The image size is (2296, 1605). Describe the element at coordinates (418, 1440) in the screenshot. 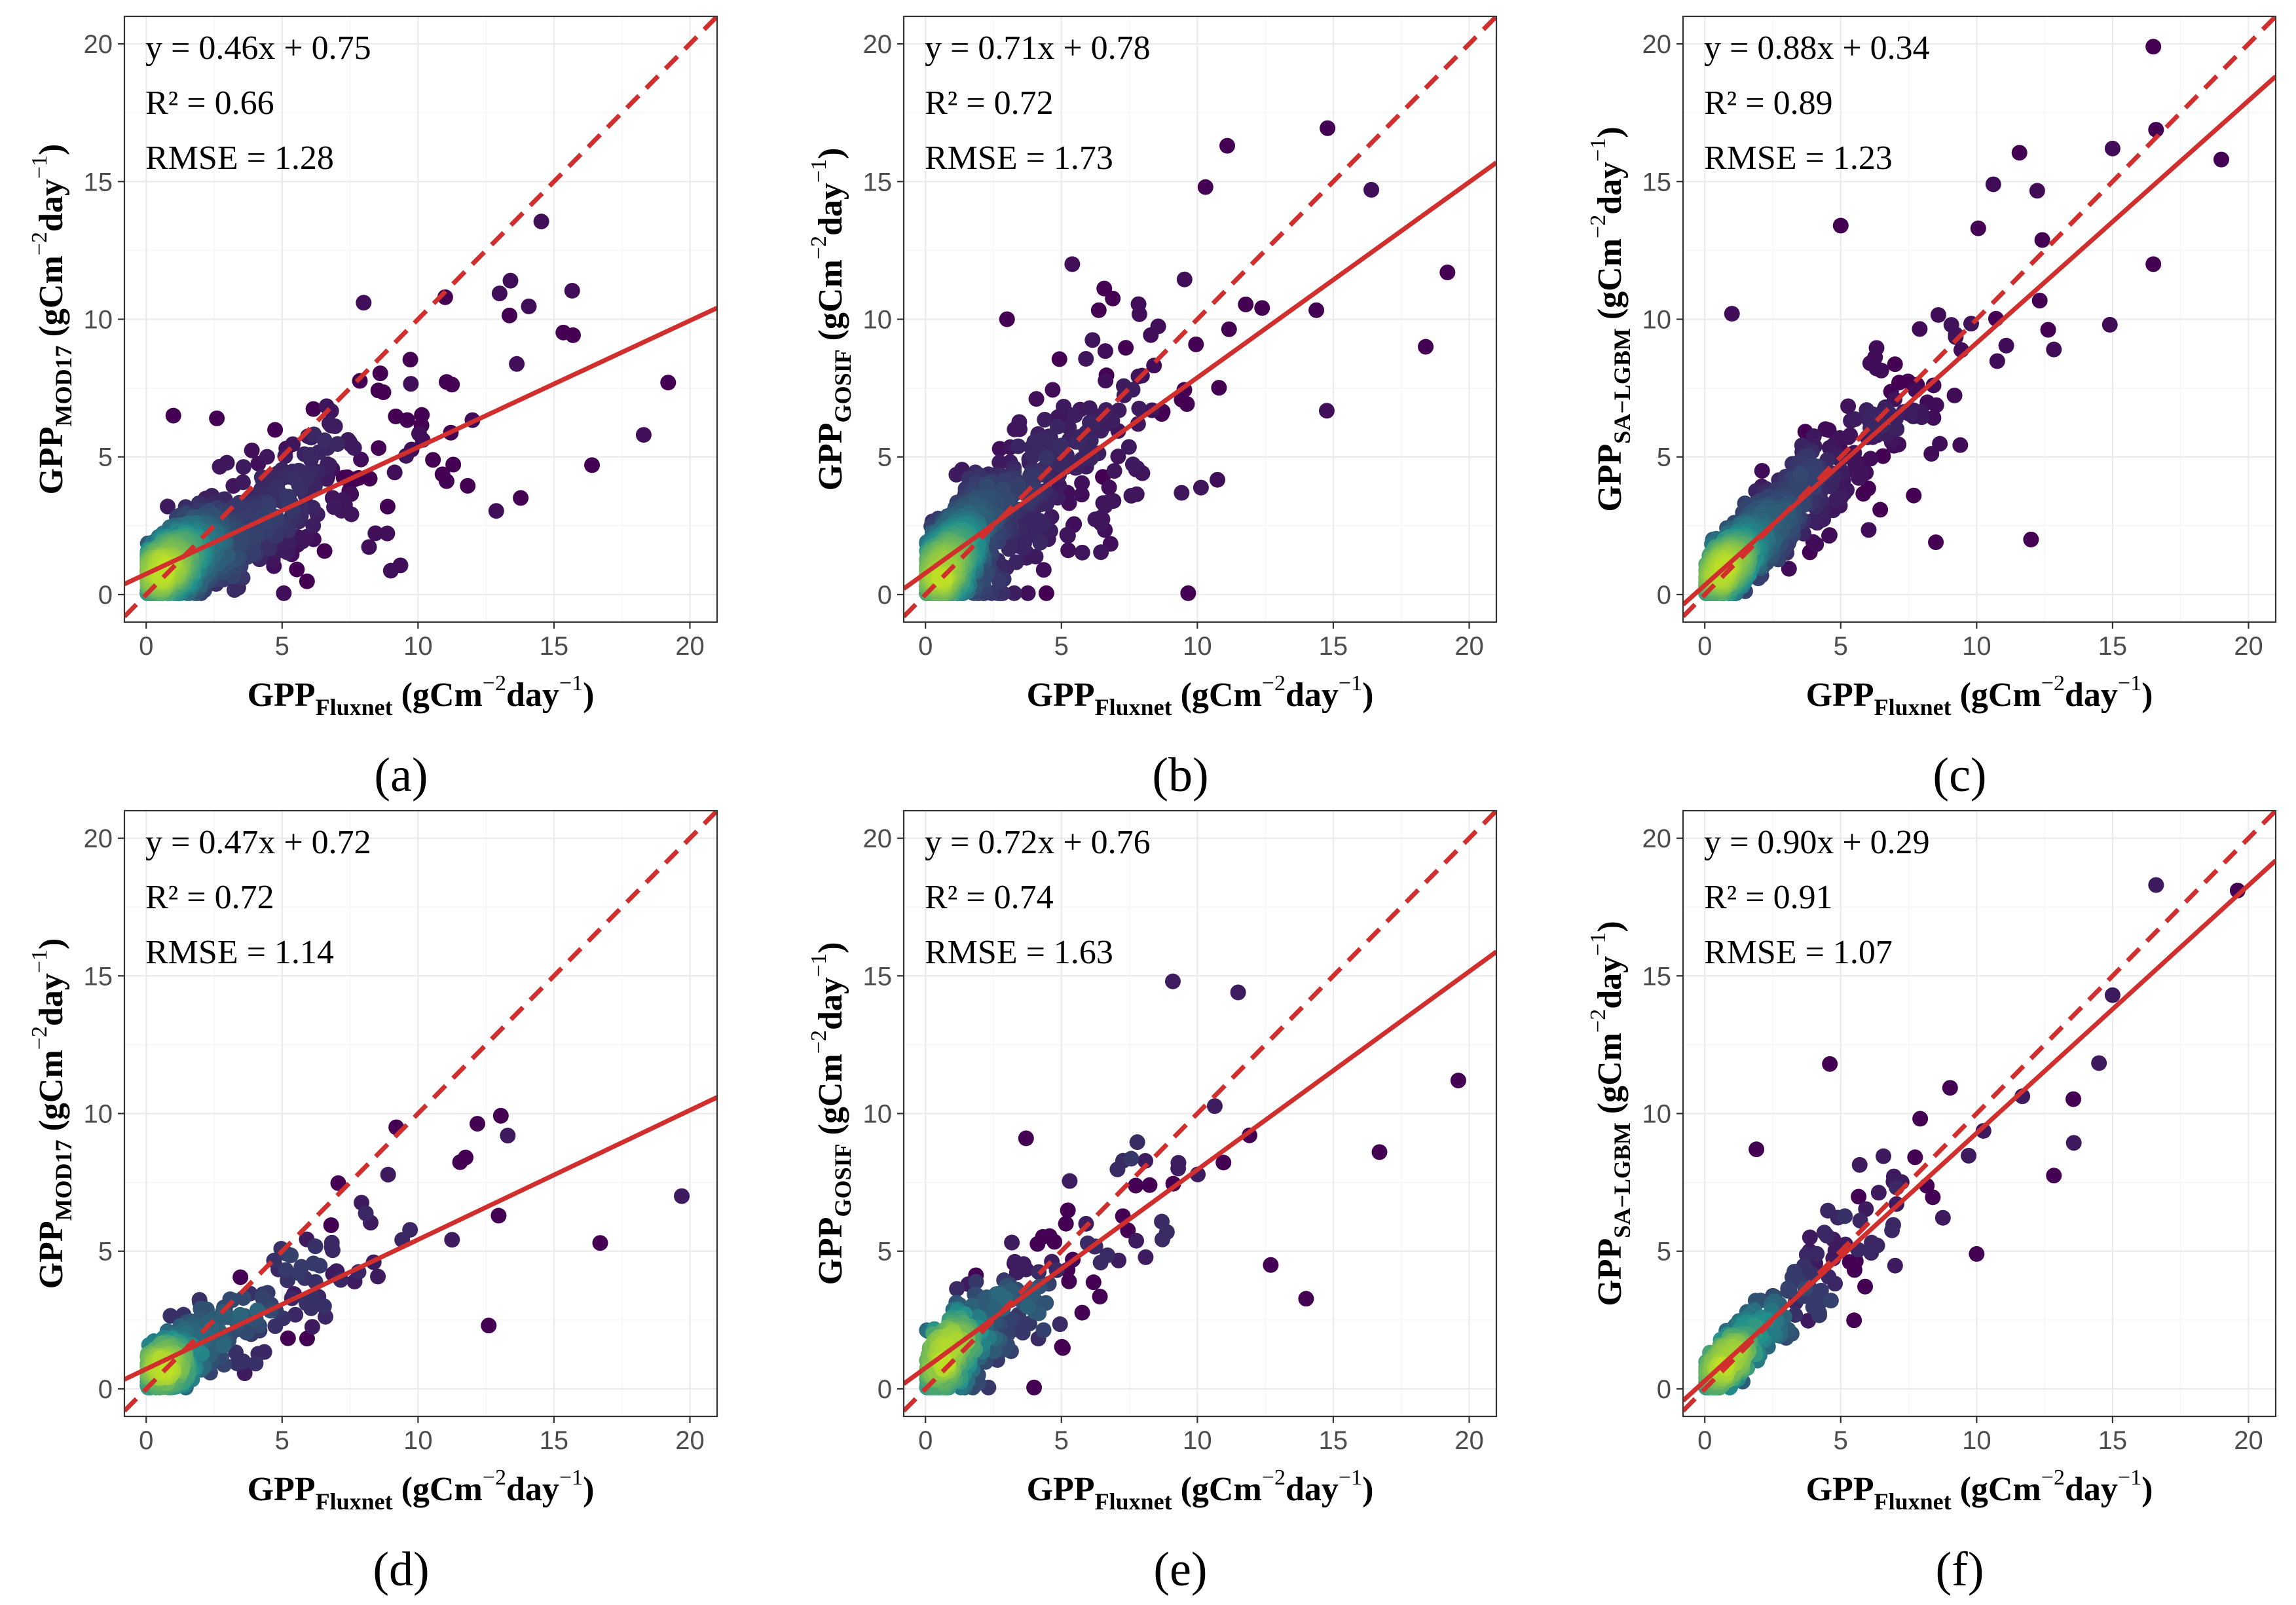

I see `x-tick-label: 10` at that location.